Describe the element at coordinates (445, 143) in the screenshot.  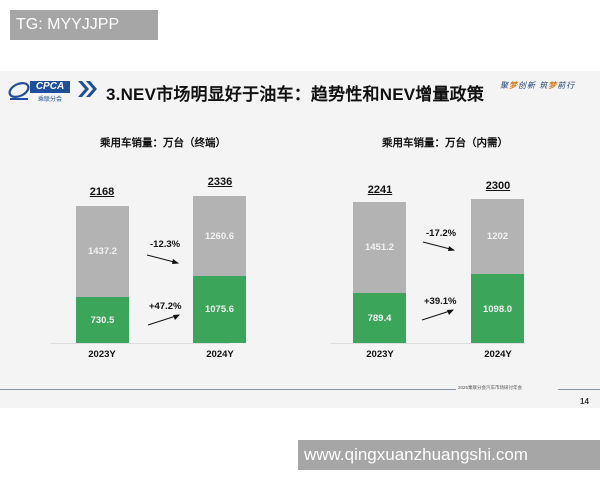
I see `chart2-title: 乘用车销量：万台（内需）` at that location.